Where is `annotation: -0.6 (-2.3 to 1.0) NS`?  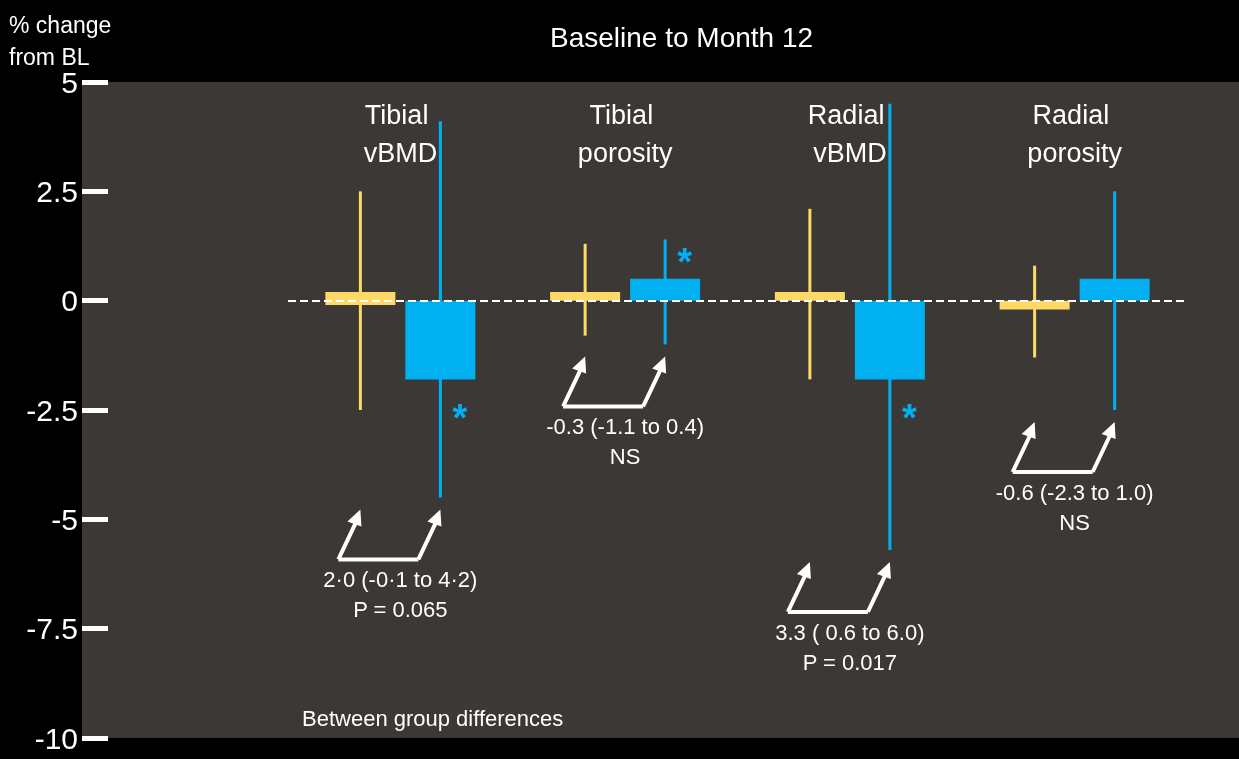
annotation: -0.6 (-2.3 to 1.0) NS is located at coordinates (1074, 508).